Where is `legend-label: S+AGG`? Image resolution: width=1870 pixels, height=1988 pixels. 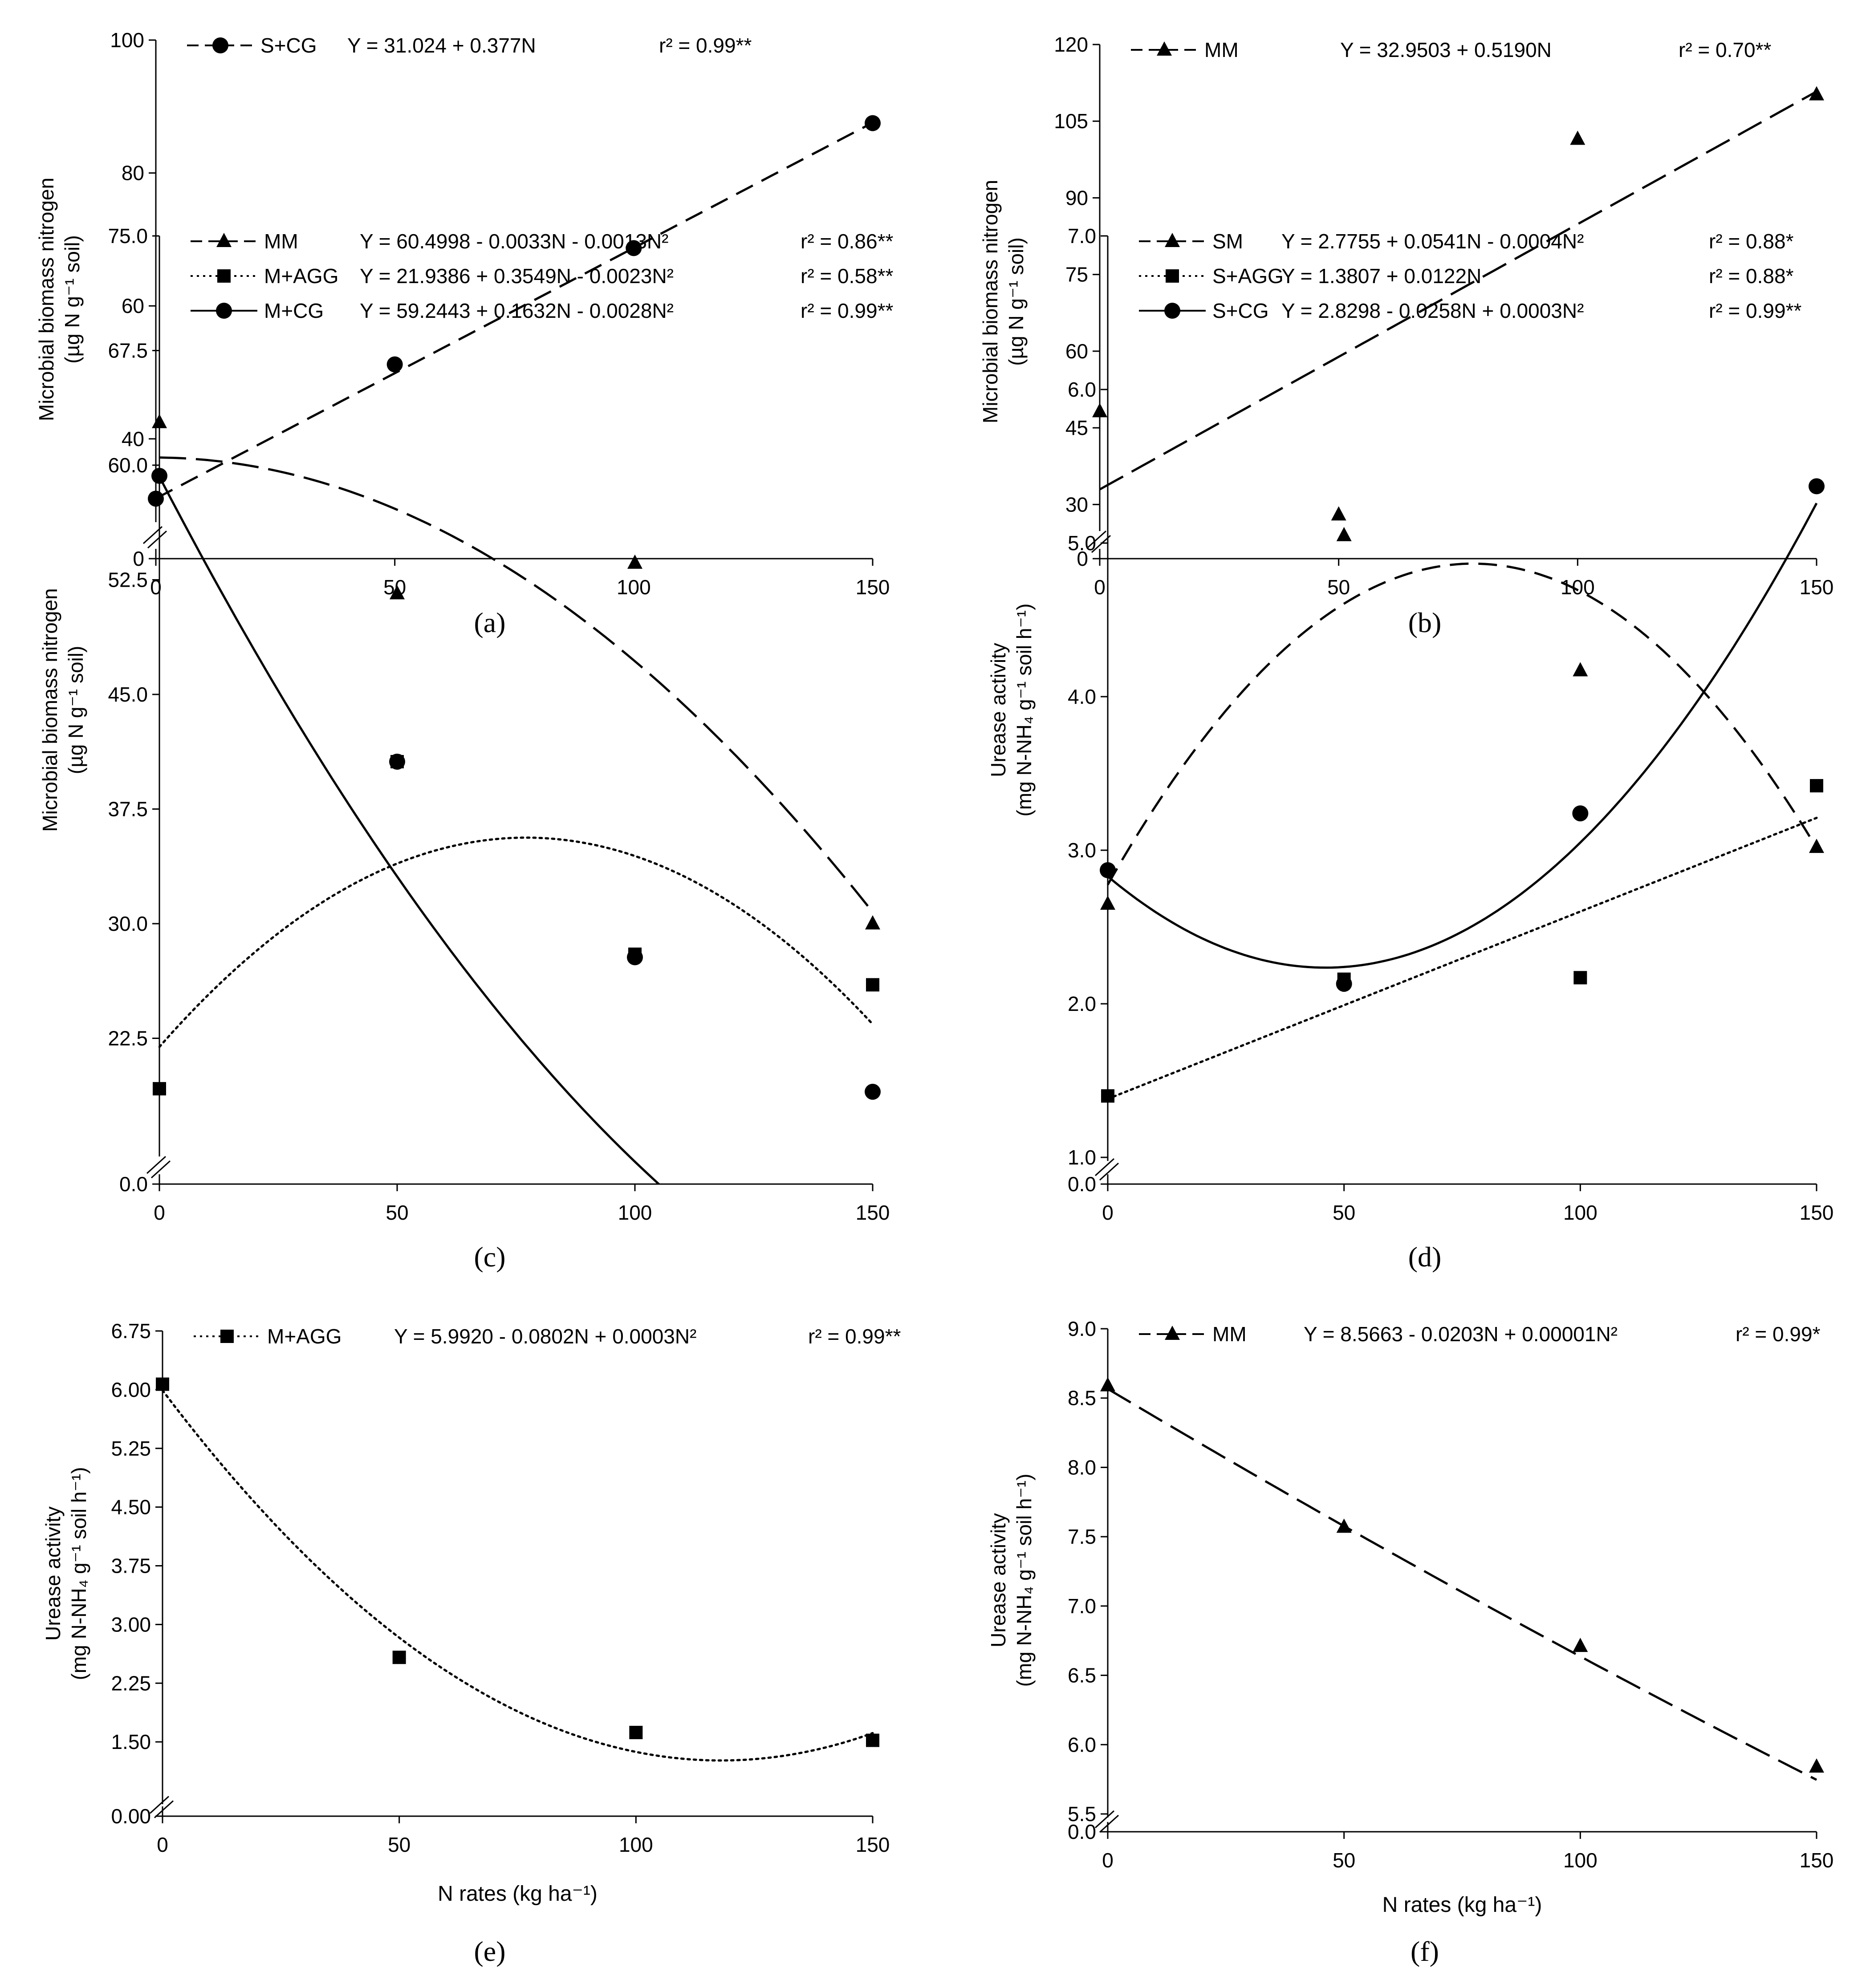
legend-label: S+AGG is located at coordinates (1248, 276).